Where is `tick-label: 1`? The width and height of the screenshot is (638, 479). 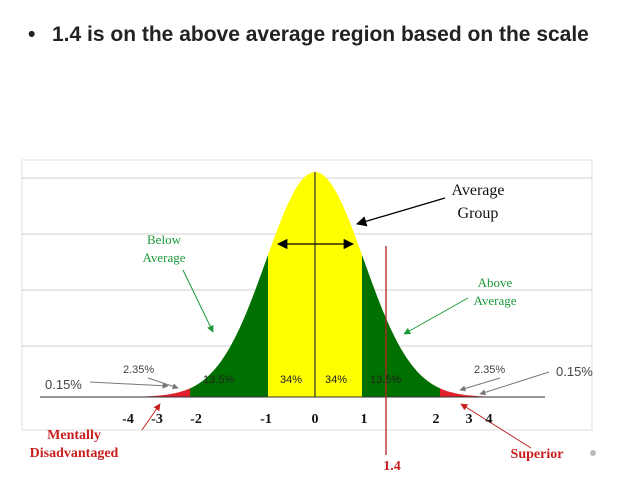 tick-label: 1 is located at coordinates (364, 419).